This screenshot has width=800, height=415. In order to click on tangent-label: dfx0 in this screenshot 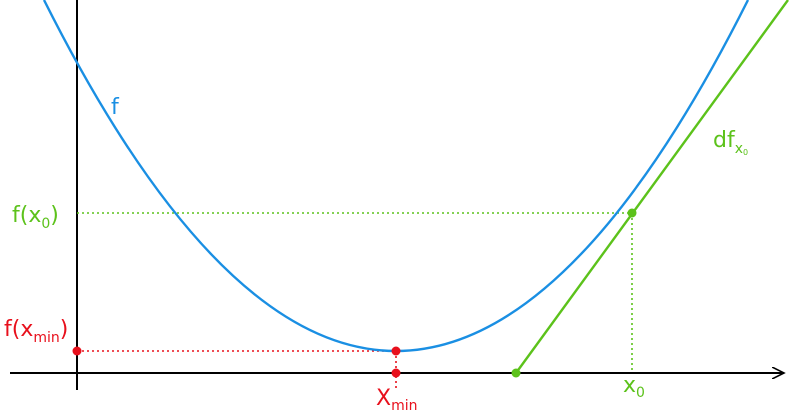, I will do `click(730, 142)`.